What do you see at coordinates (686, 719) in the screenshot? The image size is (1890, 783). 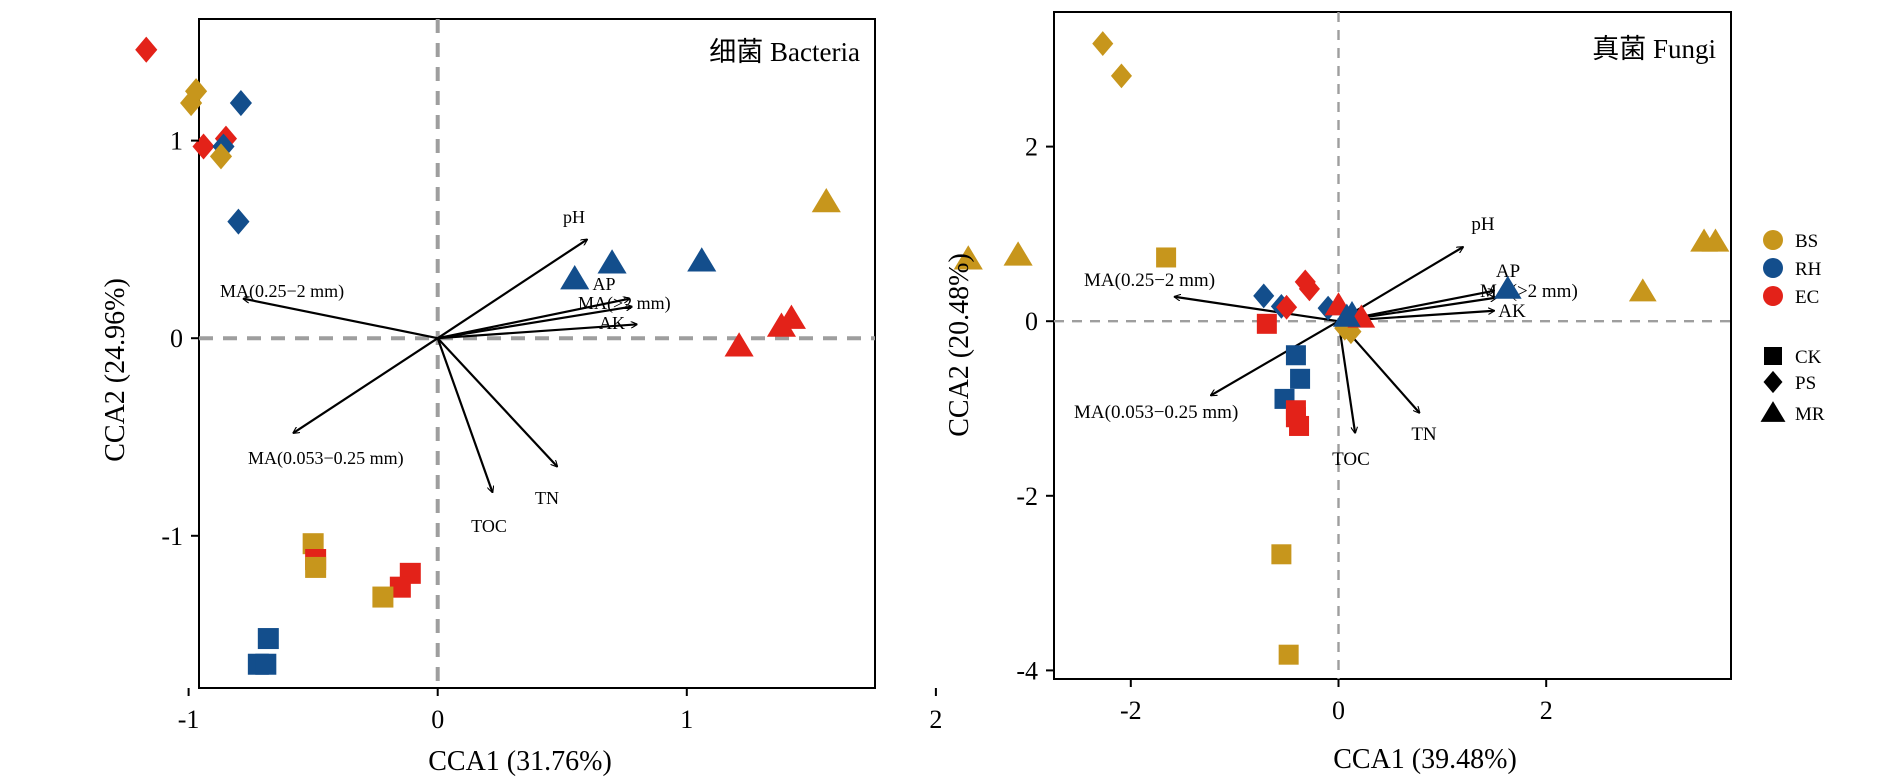 I see `bacteria-x-tick-label: 1` at bounding box center [686, 719].